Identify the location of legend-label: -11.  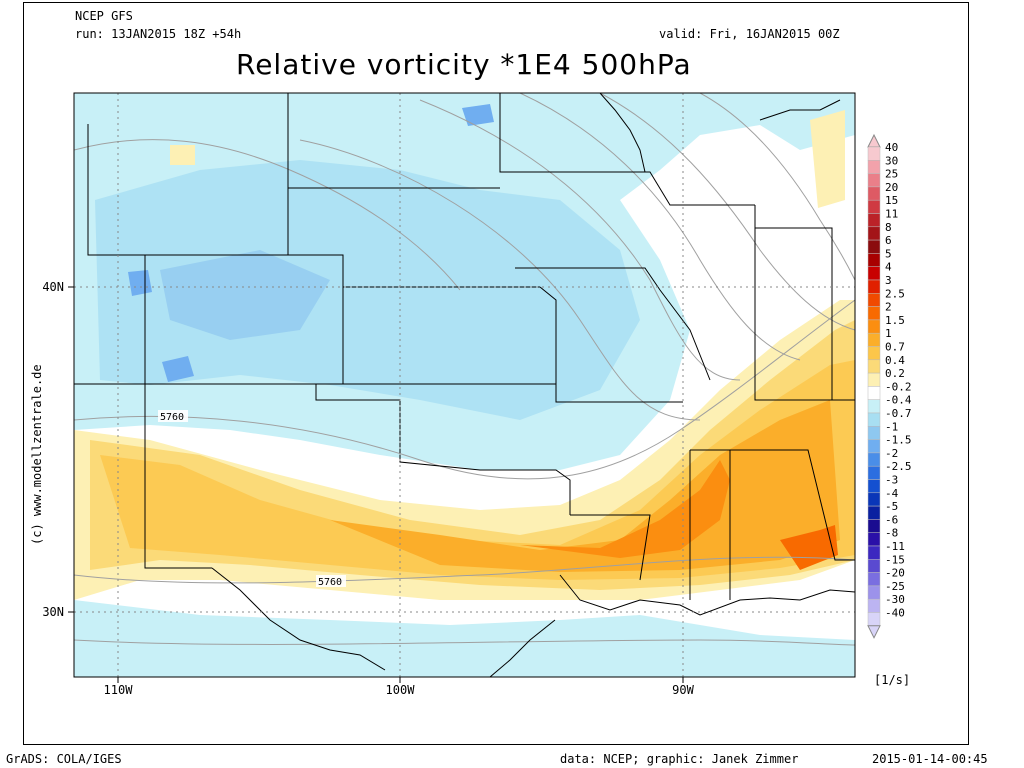
(895, 546).